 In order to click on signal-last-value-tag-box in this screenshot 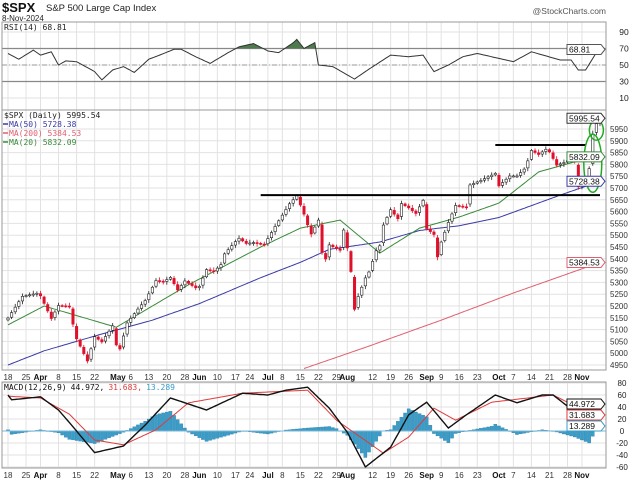, I will do `click(586, 415)`.